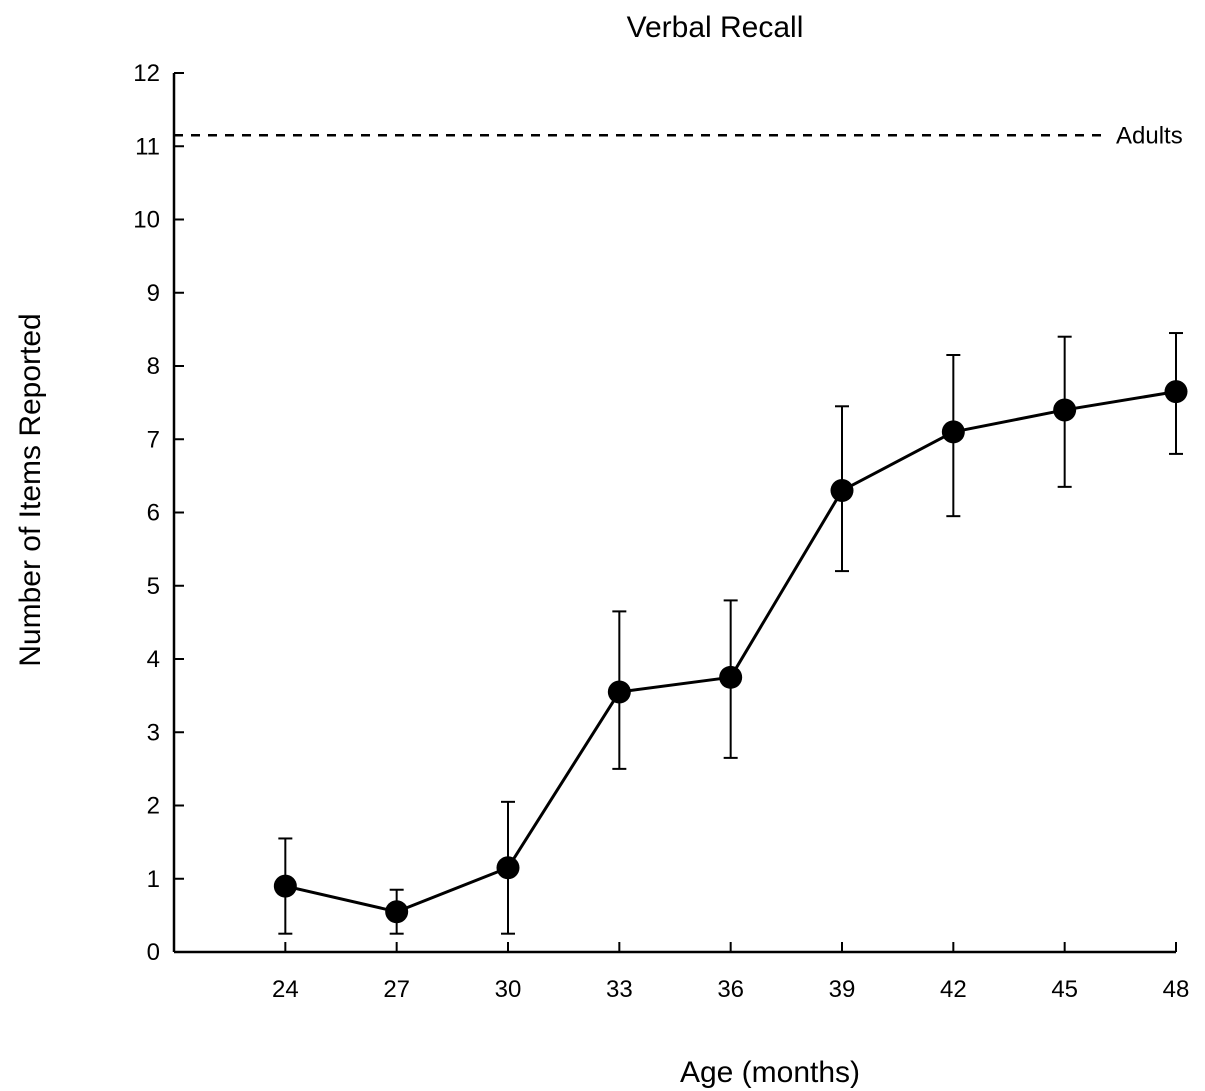  What do you see at coordinates (153, 293) in the screenshot?
I see `y-tick-label: 9` at bounding box center [153, 293].